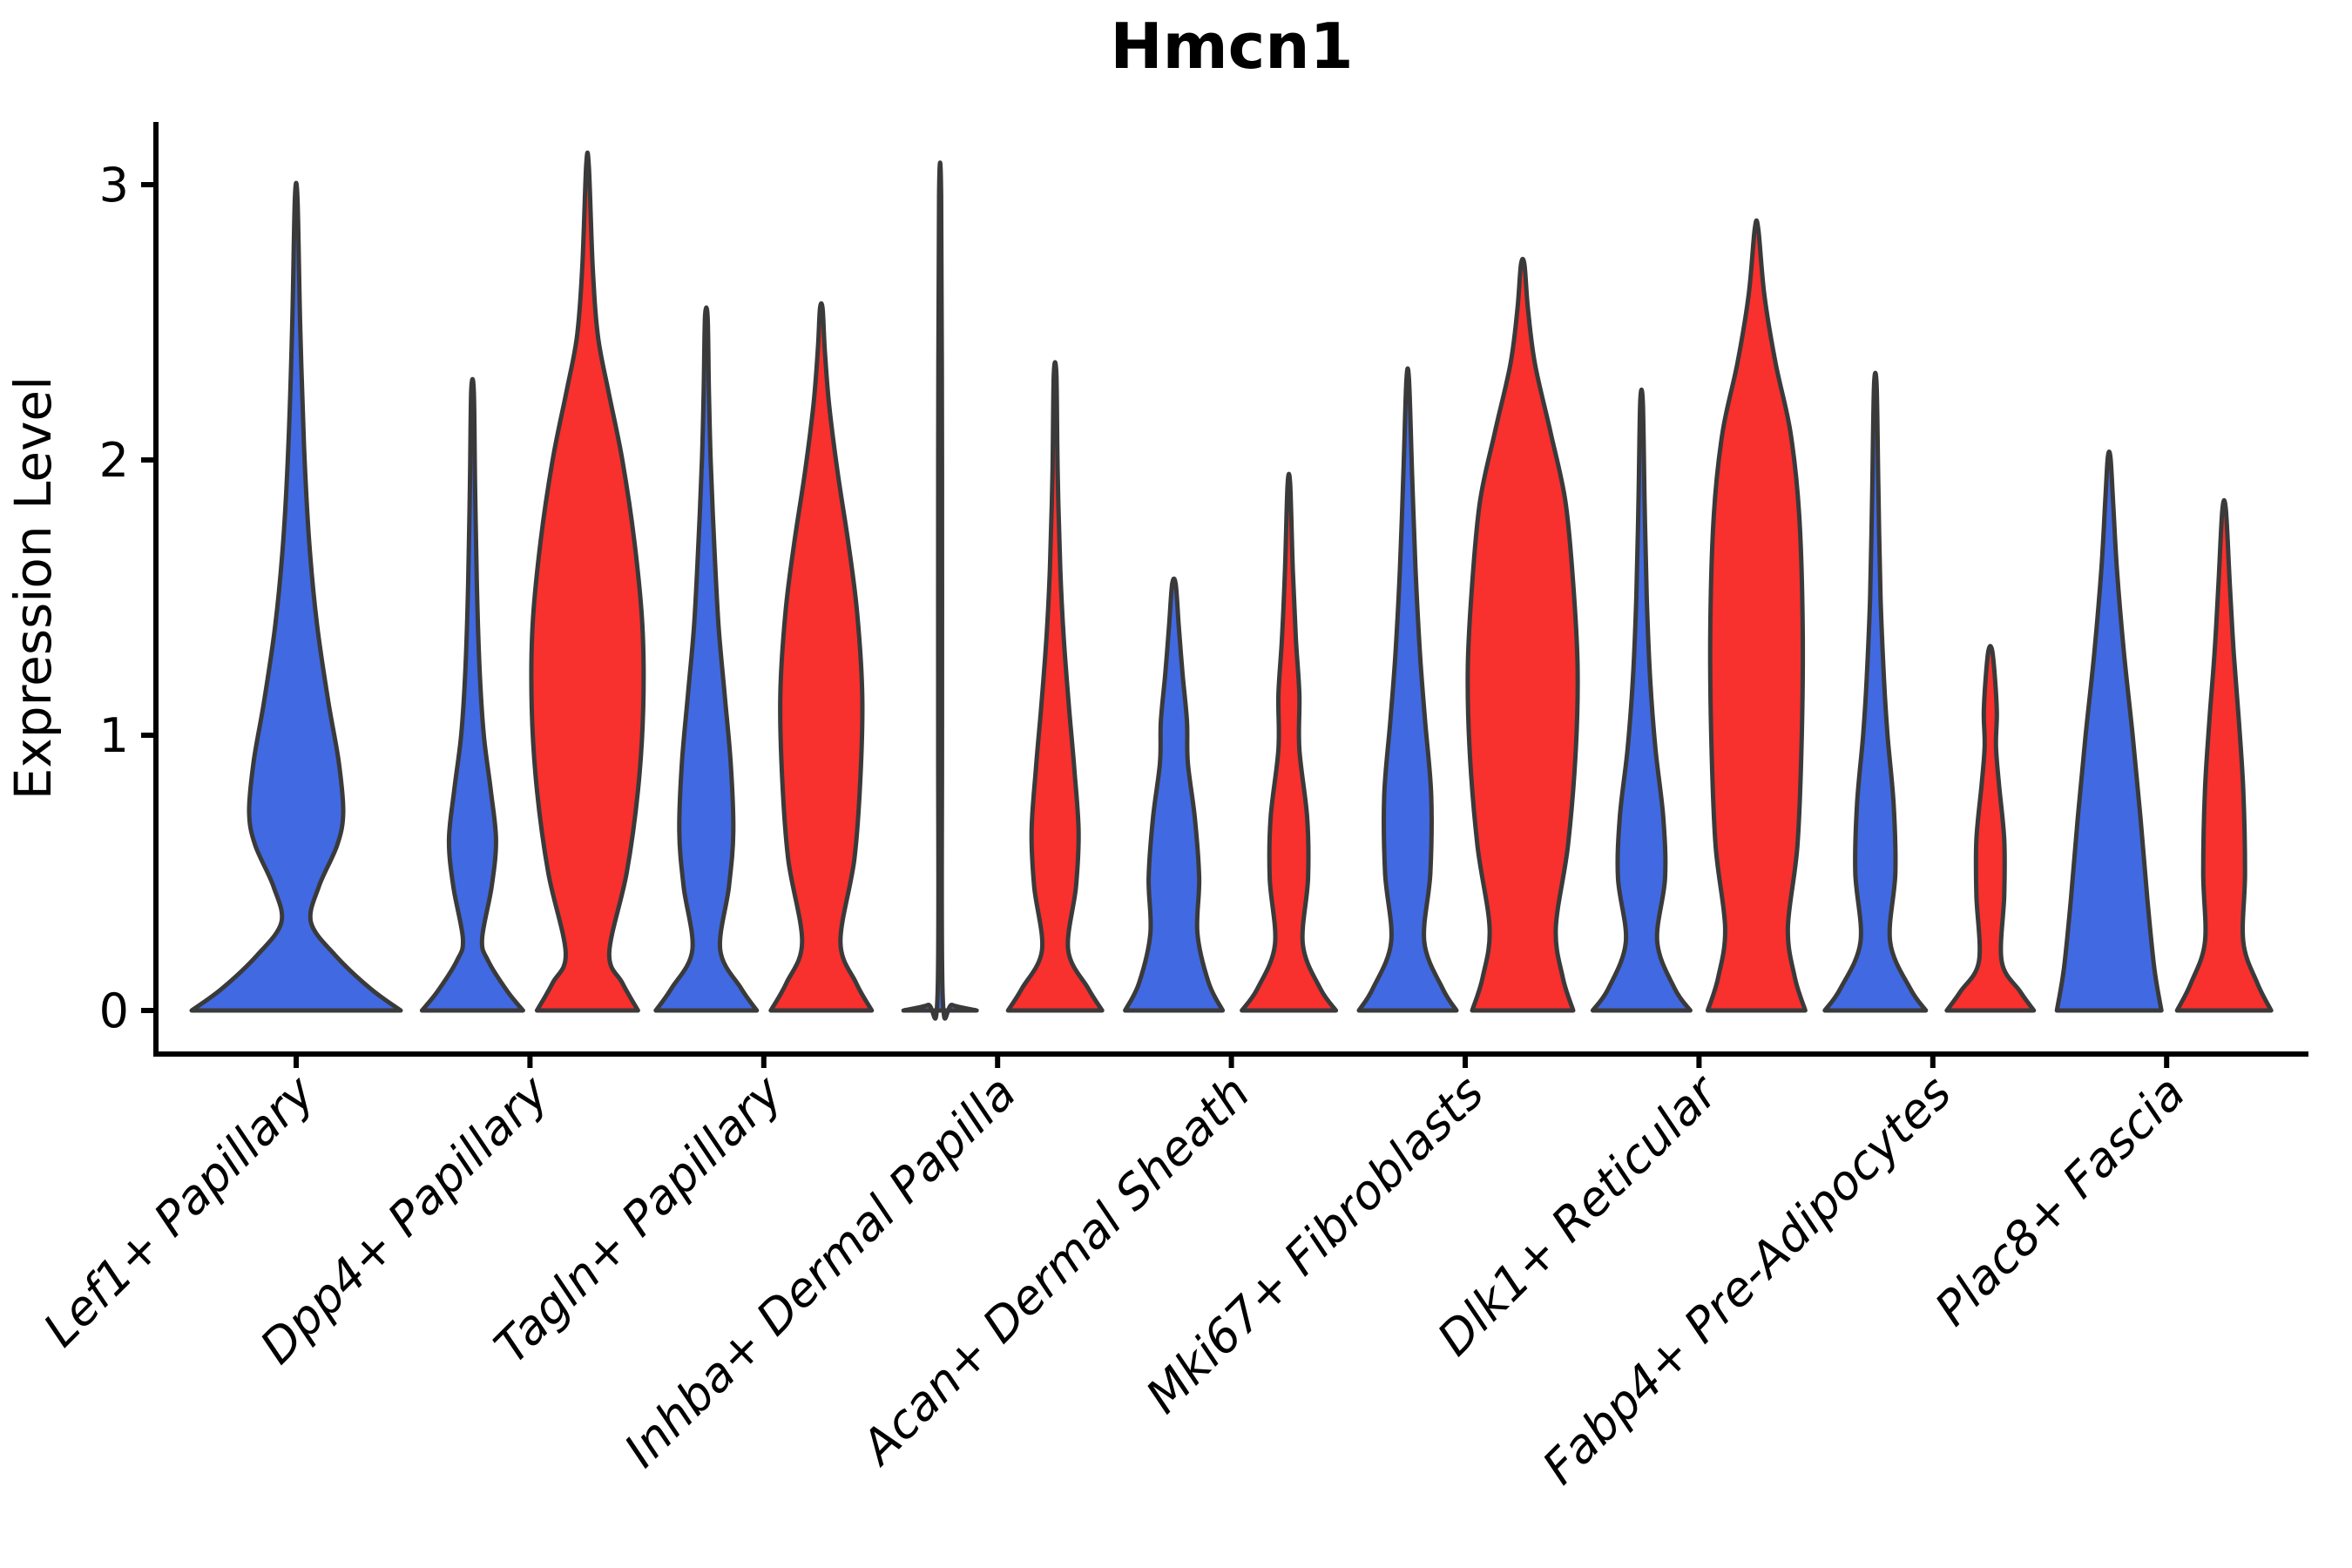  Describe the element at coordinates (820, 1271) in the screenshot. I see `x-tick-label-inhba-dermal-papilla: Inhba+ Dermal Papilla` at that location.